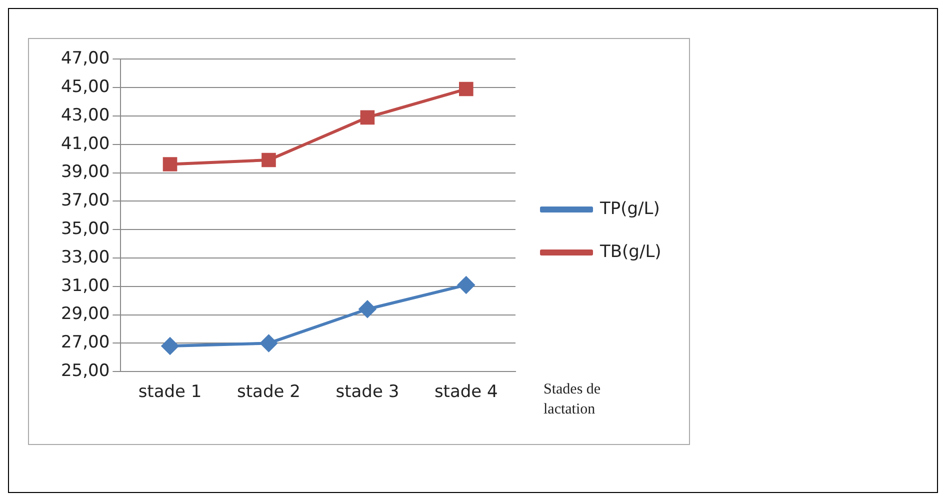 This screenshot has width=949, height=503. What do you see at coordinates (85, 314) in the screenshot?
I see `y-tick-label: 29,00` at bounding box center [85, 314].